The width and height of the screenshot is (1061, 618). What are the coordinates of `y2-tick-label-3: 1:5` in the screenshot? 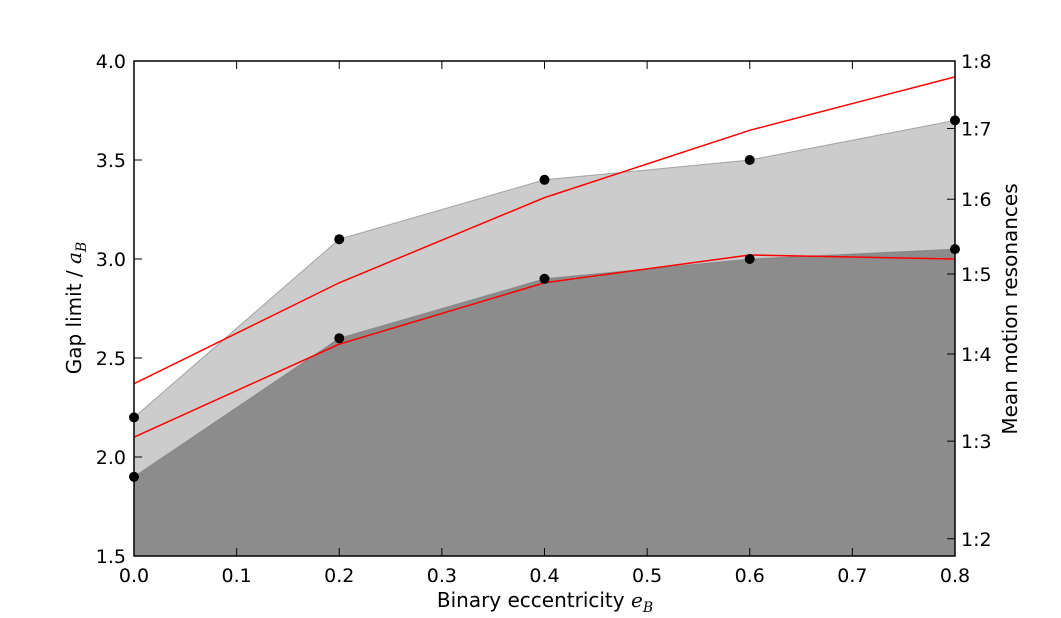 It's located at (976, 275).